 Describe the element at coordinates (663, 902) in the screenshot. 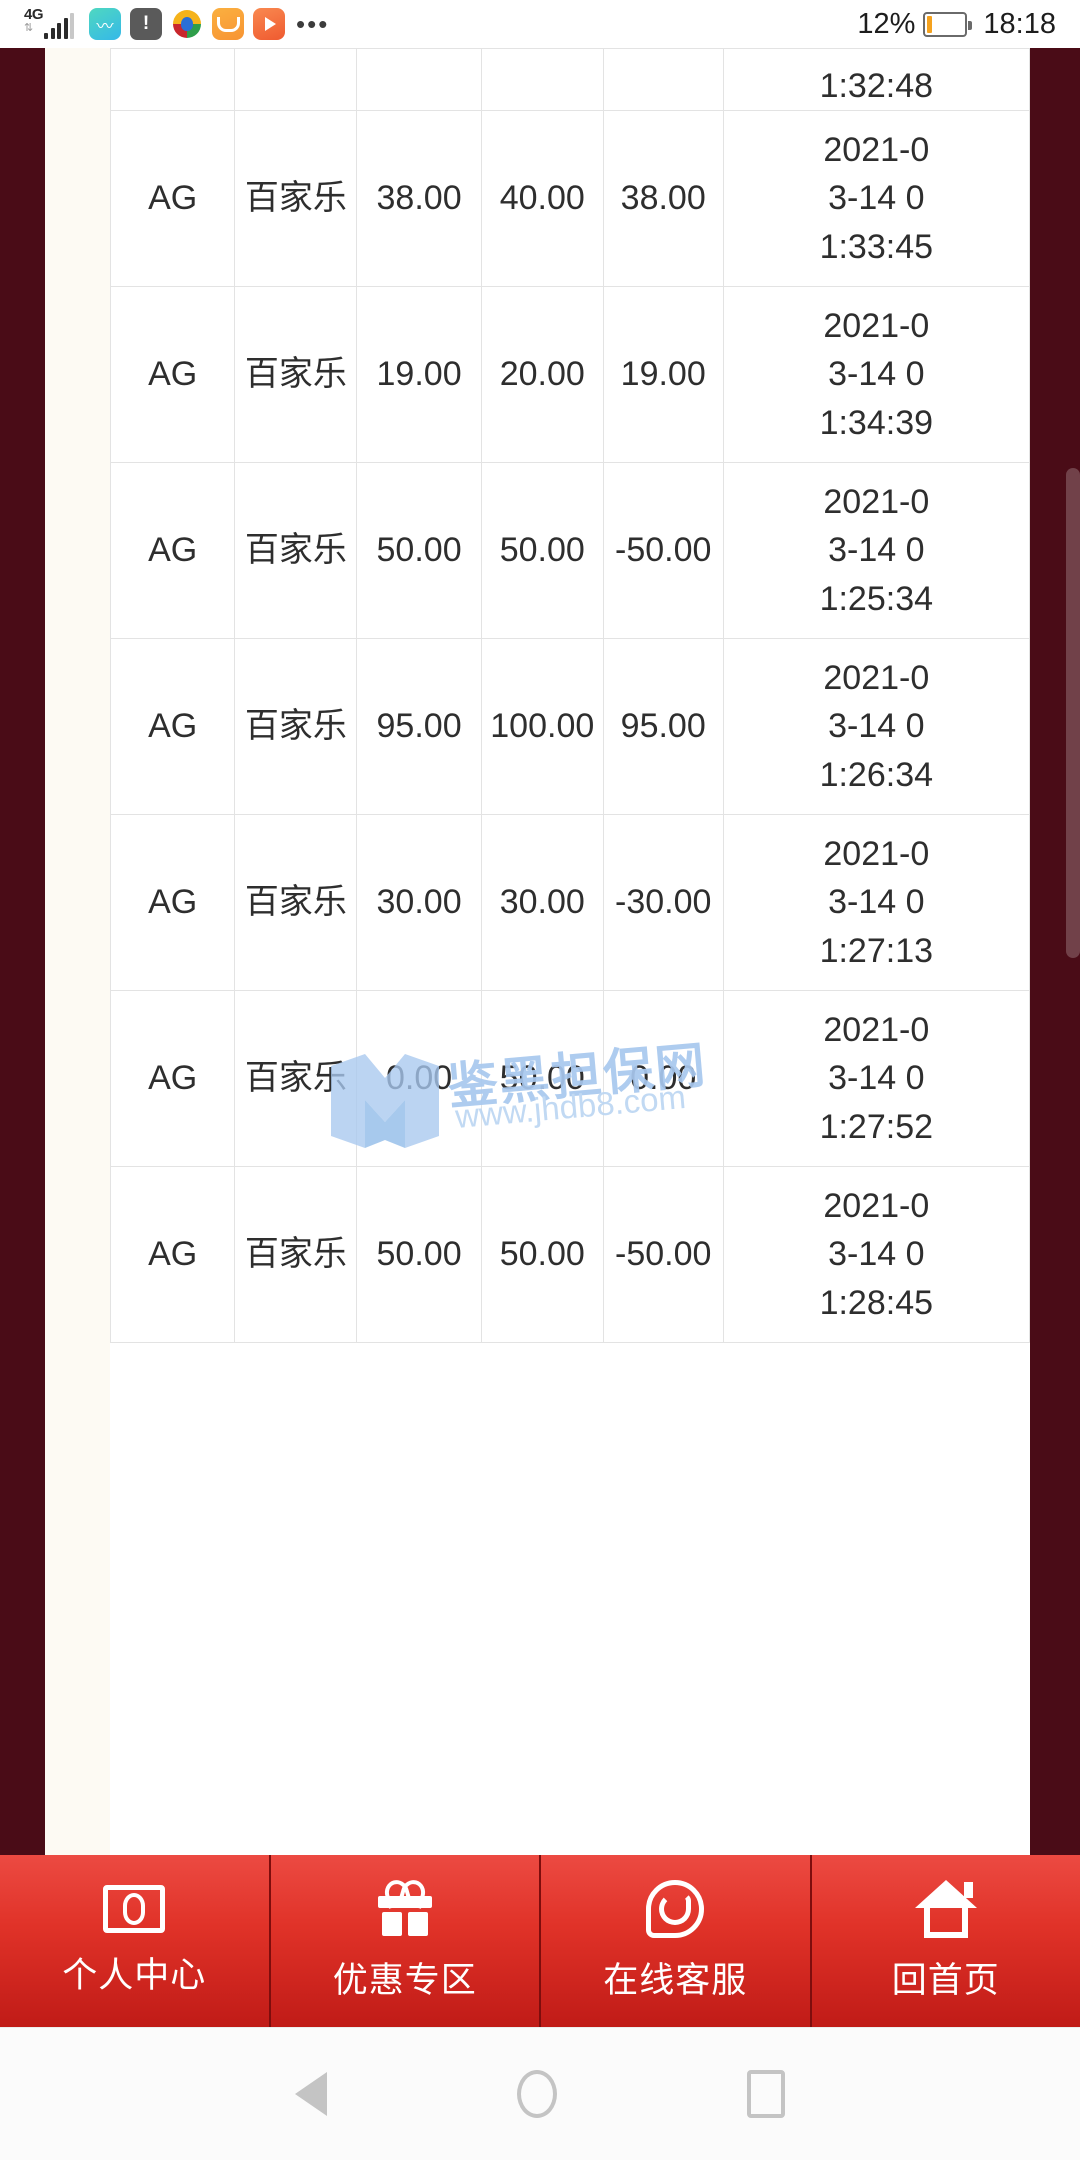

I see `table-cell-result-amount: -30.00` at that location.